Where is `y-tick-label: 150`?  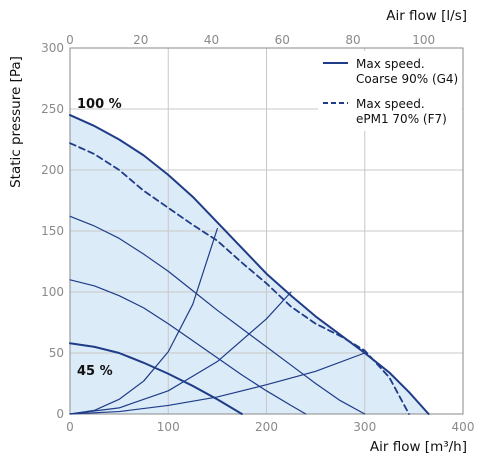
y-tick-label: 150 is located at coordinates (52, 231).